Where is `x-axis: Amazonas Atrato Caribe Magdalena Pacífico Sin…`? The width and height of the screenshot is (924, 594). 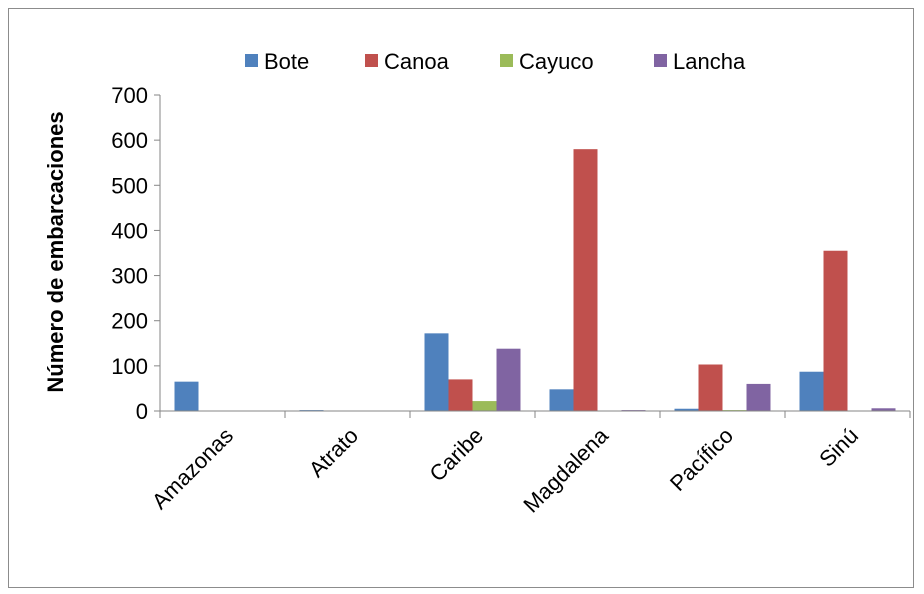
x-axis: Amazonas Atrato Caribe Magdalena Pacífico Sin… is located at coordinates (505, 469).